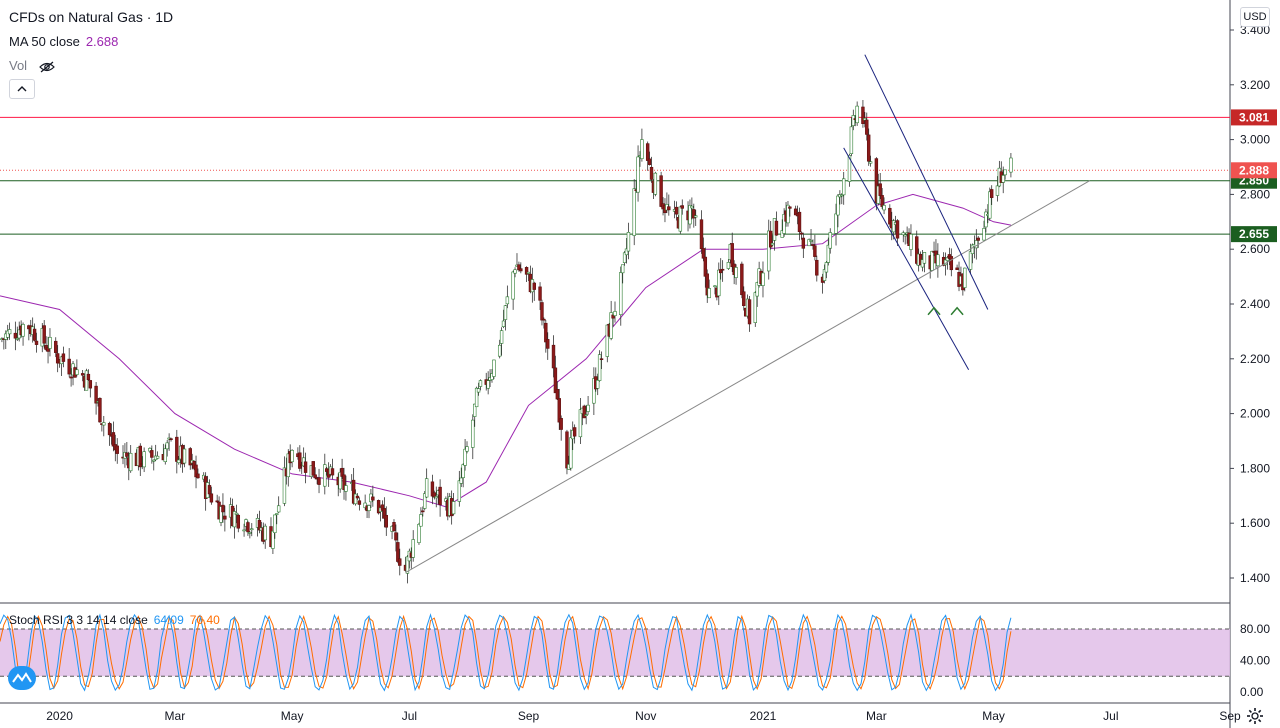 Image resolution: width=1280 pixels, height=728 pixels. Describe the element at coordinates (1255, 140) in the screenshot. I see `y-tick-label: 3.000` at that location.